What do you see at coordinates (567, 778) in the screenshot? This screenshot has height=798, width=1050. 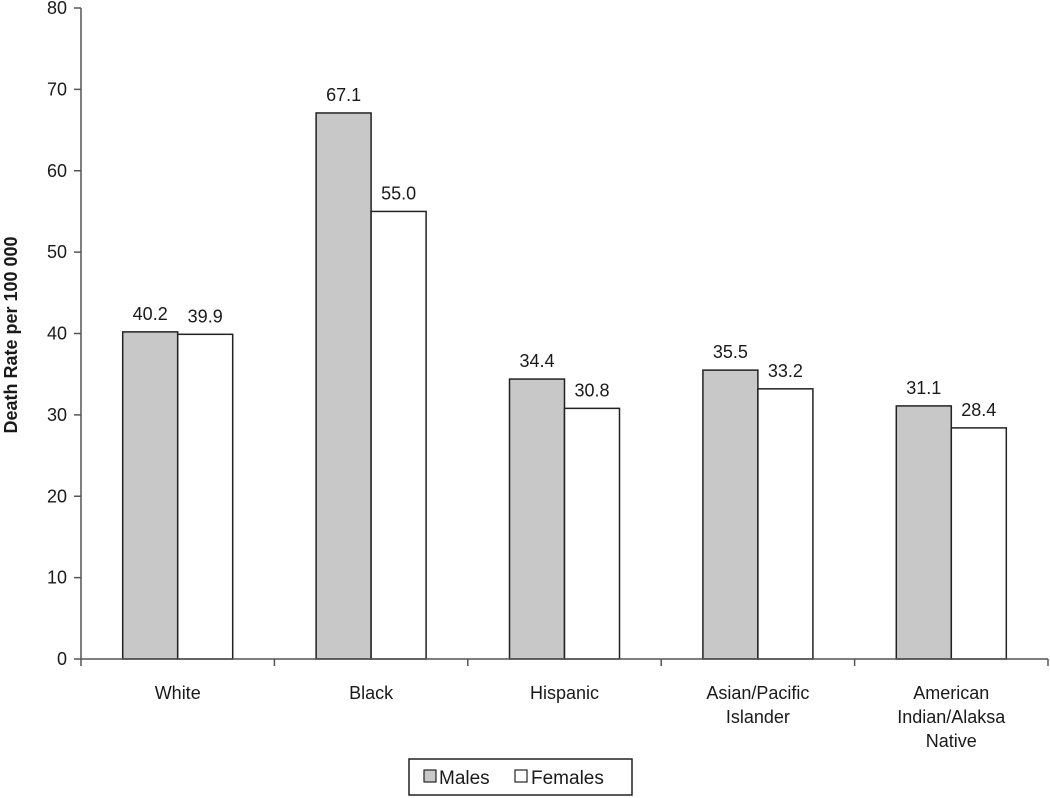 I see `legend-label-females: Females` at bounding box center [567, 778].